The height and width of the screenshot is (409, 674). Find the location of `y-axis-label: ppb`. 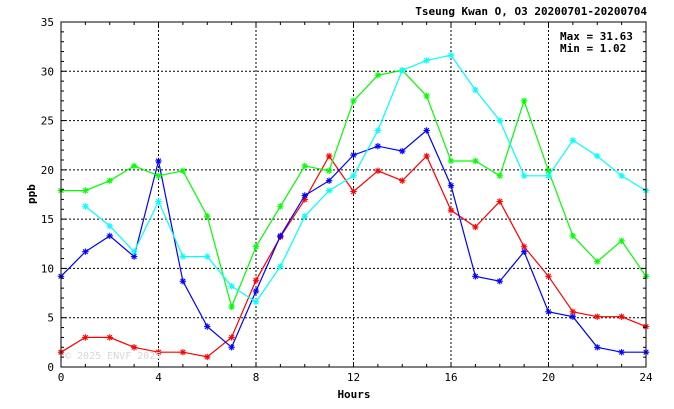

y-axis-label: ppb is located at coordinates (31, 194).